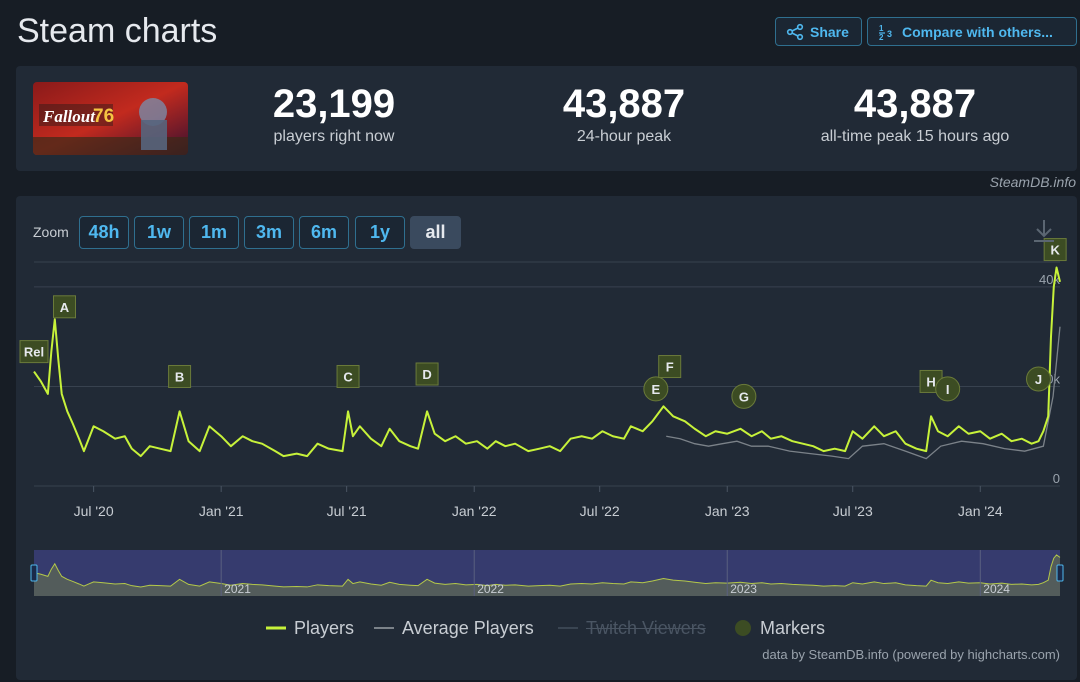  I want to click on legend-players: Players, so click(310, 628).